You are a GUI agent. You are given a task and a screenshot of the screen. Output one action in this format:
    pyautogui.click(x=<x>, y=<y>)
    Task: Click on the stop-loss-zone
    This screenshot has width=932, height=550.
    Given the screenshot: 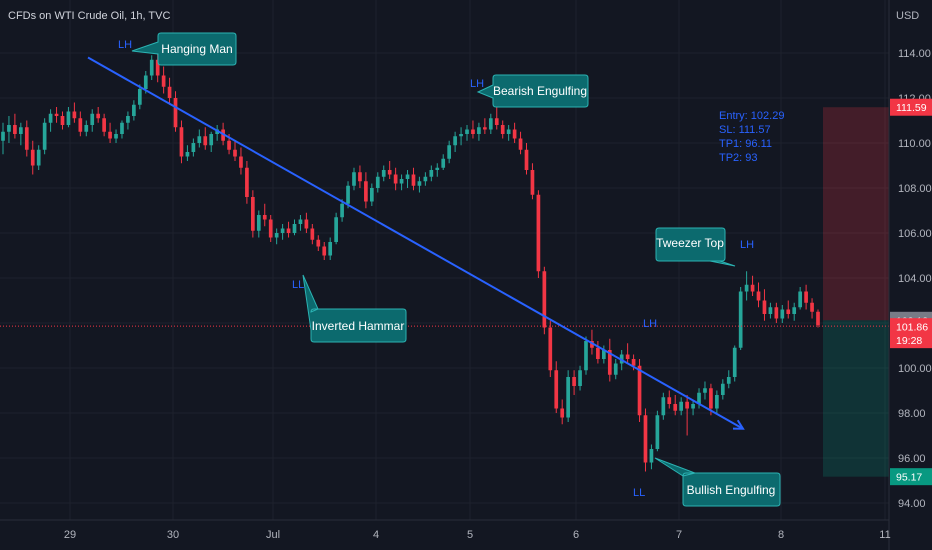 What is the action you would take?
    pyautogui.click(x=856, y=214)
    